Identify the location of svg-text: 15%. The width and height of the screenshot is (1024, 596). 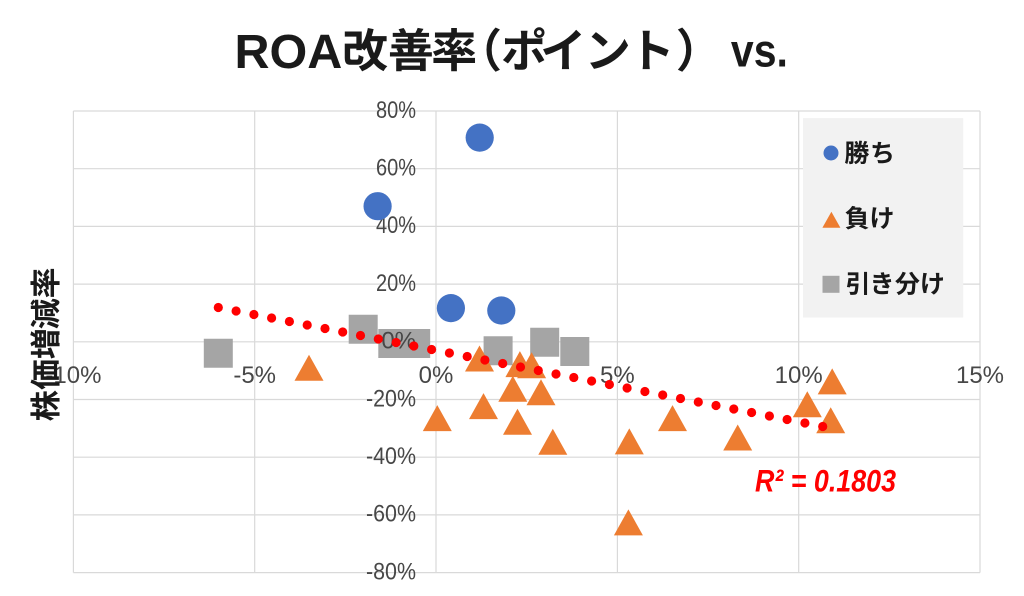
(980, 375).